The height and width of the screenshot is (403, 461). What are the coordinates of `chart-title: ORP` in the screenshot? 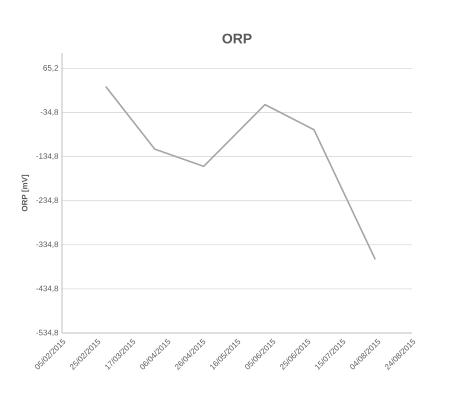 It's located at (237, 39).